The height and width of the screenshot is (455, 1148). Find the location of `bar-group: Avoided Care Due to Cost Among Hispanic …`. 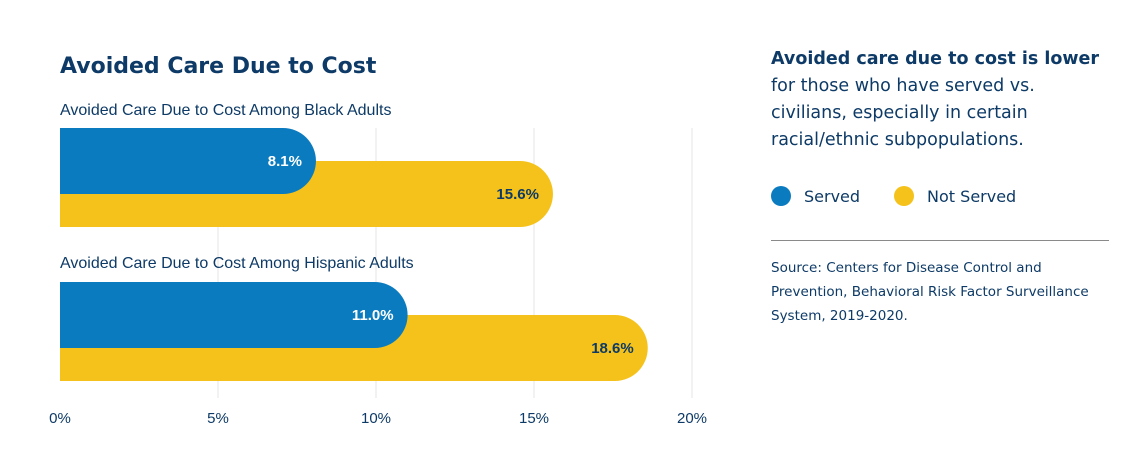

bar-group: Avoided Care Due to Cost Among Hispanic … is located at coordinates (354, 318).